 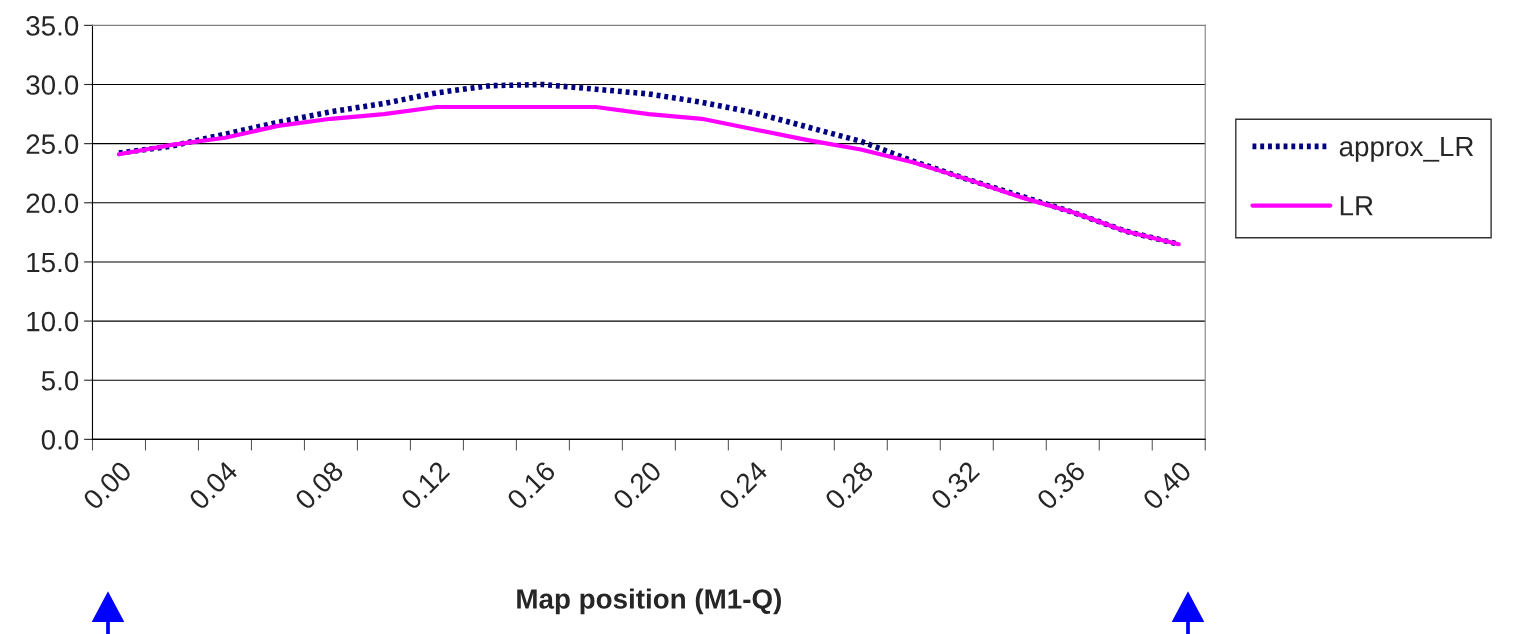 I want to click on y-tick-label: 25.0, so click(x=52, y=144).